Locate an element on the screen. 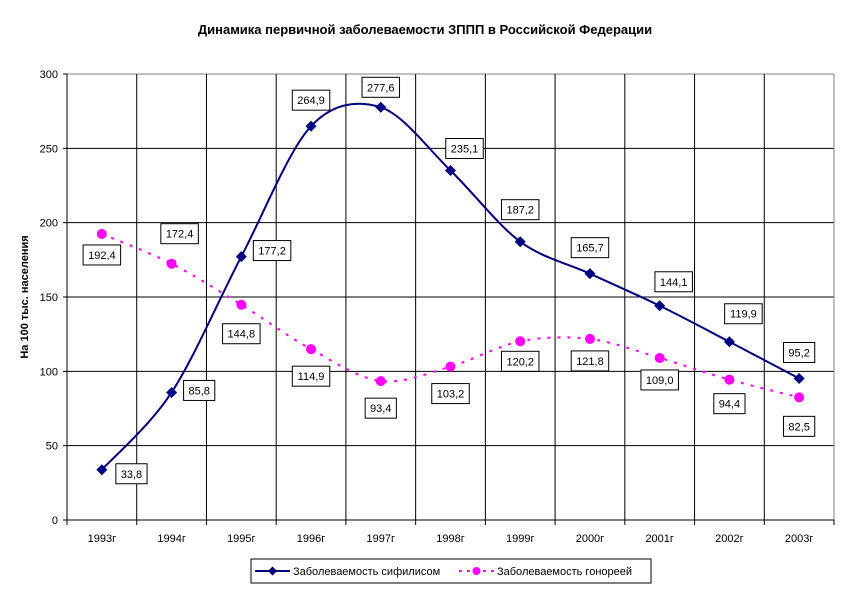 Image resolution: width=849 pixels, height=589 pixels. data-label: 82,5 is located at coordinates (799, 426).